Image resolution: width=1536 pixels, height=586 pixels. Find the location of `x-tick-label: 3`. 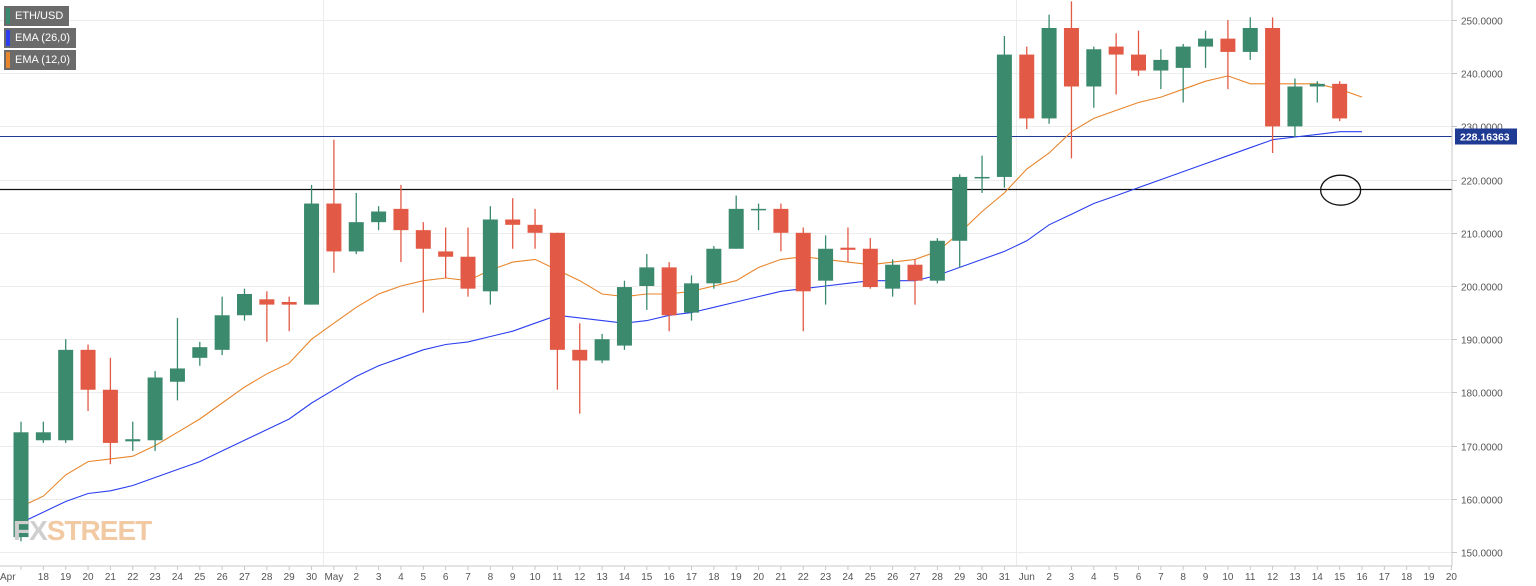

x-tick-label: 3 is located at coordinates (1072, 577).